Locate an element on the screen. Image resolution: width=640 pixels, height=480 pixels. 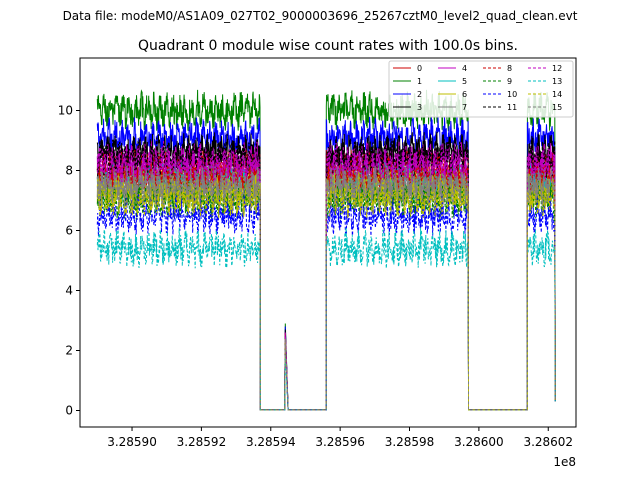
y-tick-label: 4 is located at coordinates (69, 291).